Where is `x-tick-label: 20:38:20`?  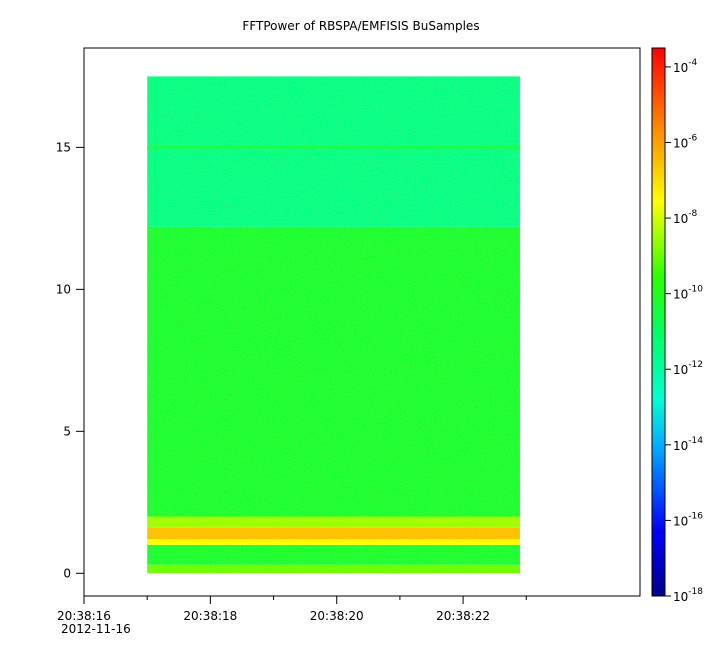
x-tick-label: 20:38:20 is located at coordinates (337, 616).